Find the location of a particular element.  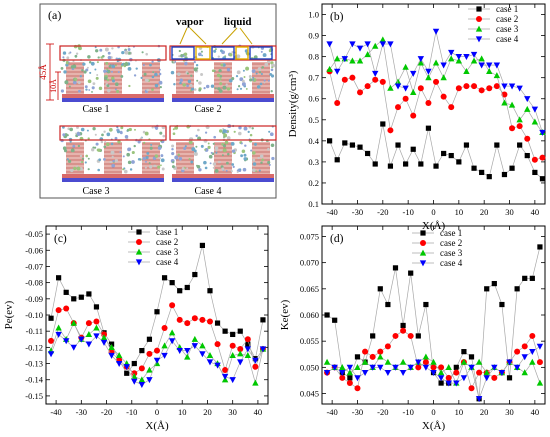

snapshots is located at coordinates (168, 113).